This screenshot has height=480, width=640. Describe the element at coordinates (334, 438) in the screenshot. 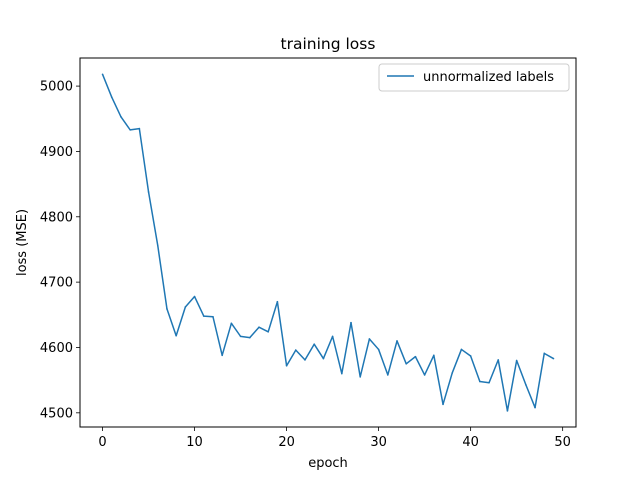

I see `x-axis-ticks: 0 10 20 30 40 50` at that location.